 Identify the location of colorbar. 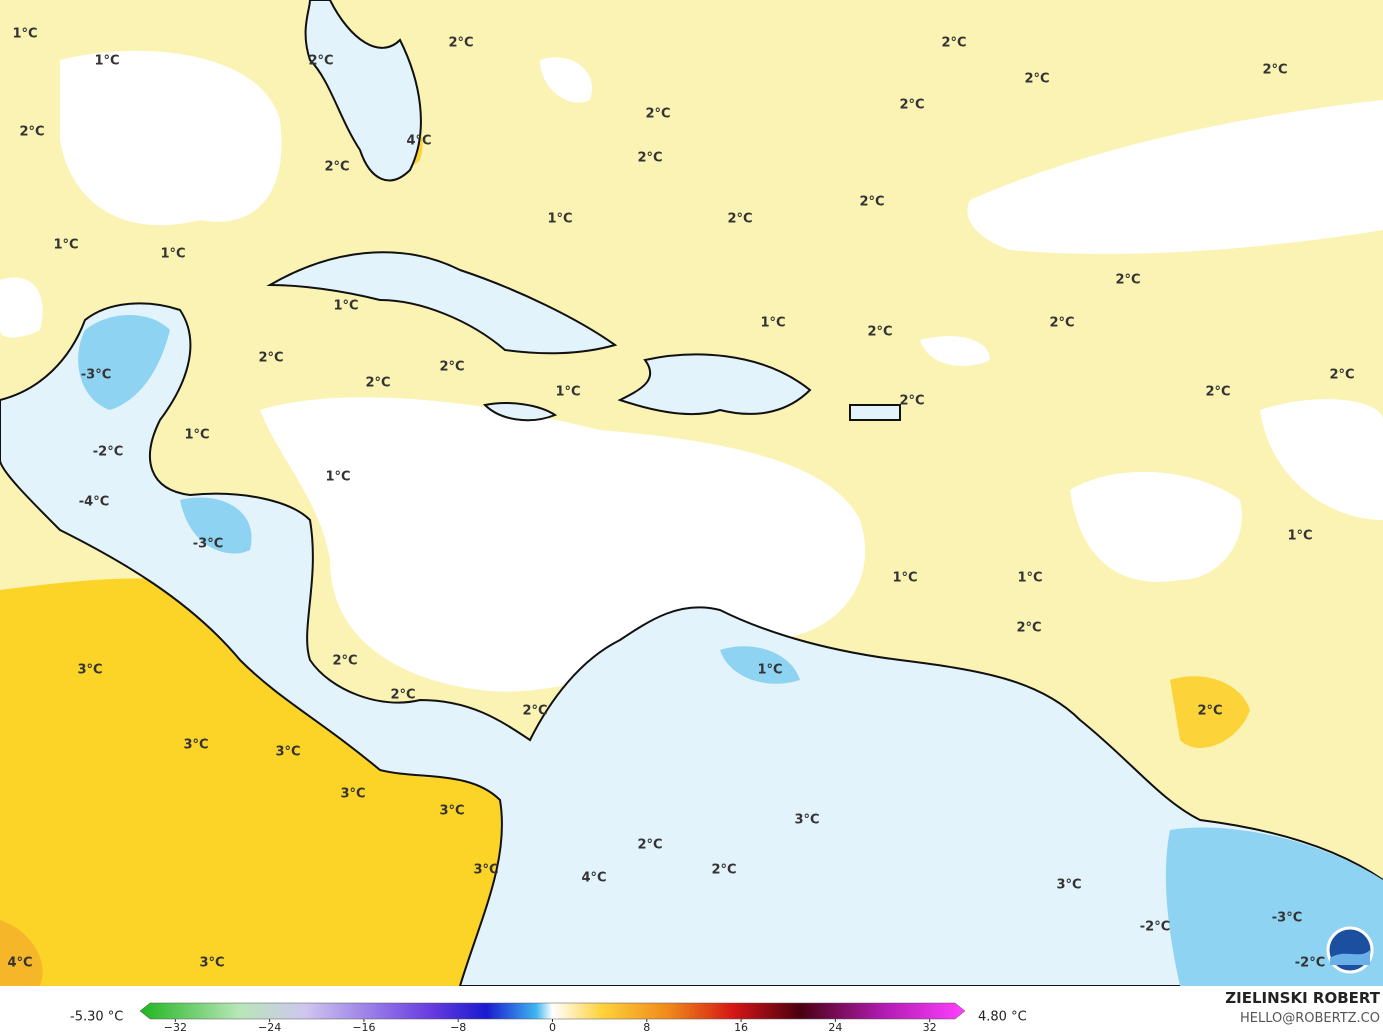
(552, 1011).